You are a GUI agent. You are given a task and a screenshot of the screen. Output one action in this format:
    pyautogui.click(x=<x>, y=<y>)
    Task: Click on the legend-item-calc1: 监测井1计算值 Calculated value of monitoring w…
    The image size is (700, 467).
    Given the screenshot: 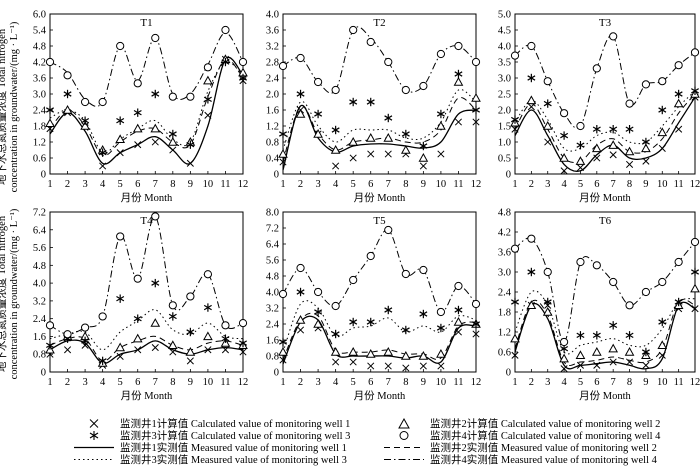 What is the action you would take?
    pyautogui.click(x=211, y=423)
    